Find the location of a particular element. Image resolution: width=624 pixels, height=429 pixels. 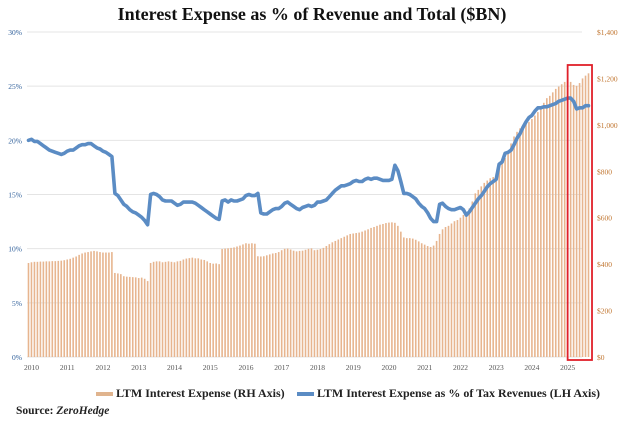

left-tick-label: 25% is located at coordinates (15, 86).